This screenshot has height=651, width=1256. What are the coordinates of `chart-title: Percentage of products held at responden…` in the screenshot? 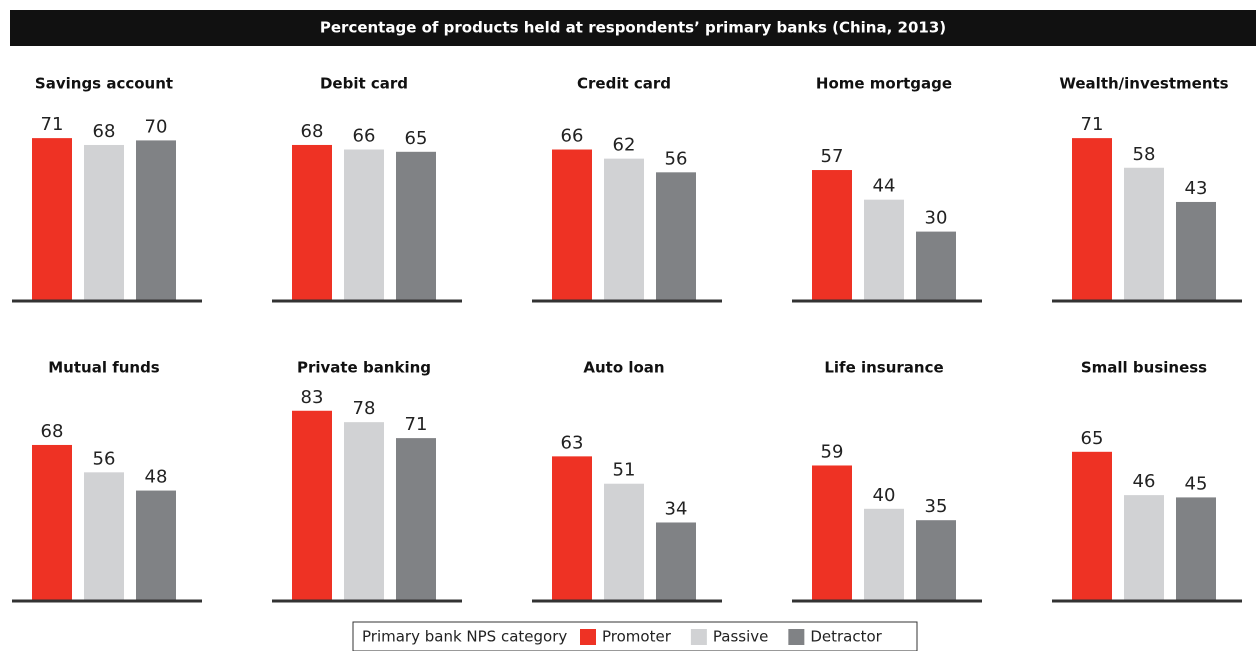 It's located at (633, 28).